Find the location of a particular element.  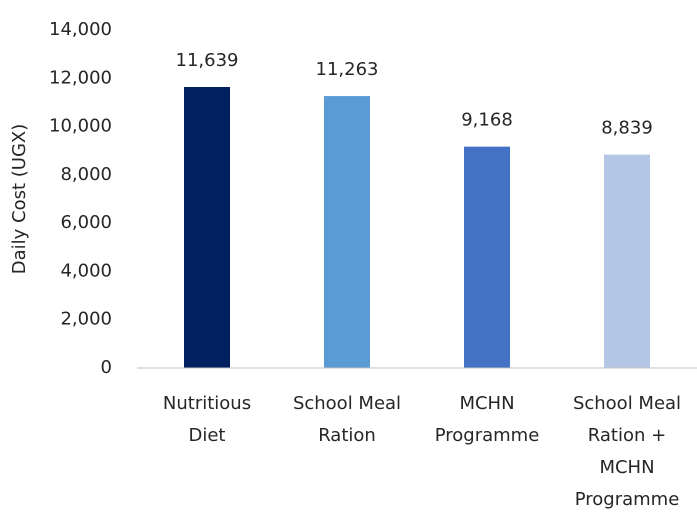

x-tick-label: MCHN Programme is located at coordinates (487, 419).